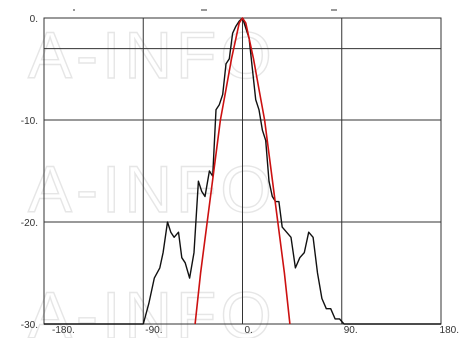 This screenshot has height=338, width=469. What do you see at coordinates (29, 223) in the screenshot?
I see `y-tick-label: -20.` at bounding box center [29, 223].